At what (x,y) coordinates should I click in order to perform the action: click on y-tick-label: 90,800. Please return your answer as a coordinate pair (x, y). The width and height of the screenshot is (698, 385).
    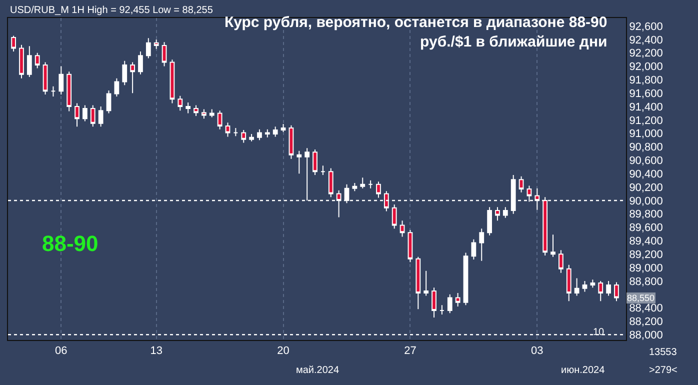
    Looking at the image, I should click on (646, 148).